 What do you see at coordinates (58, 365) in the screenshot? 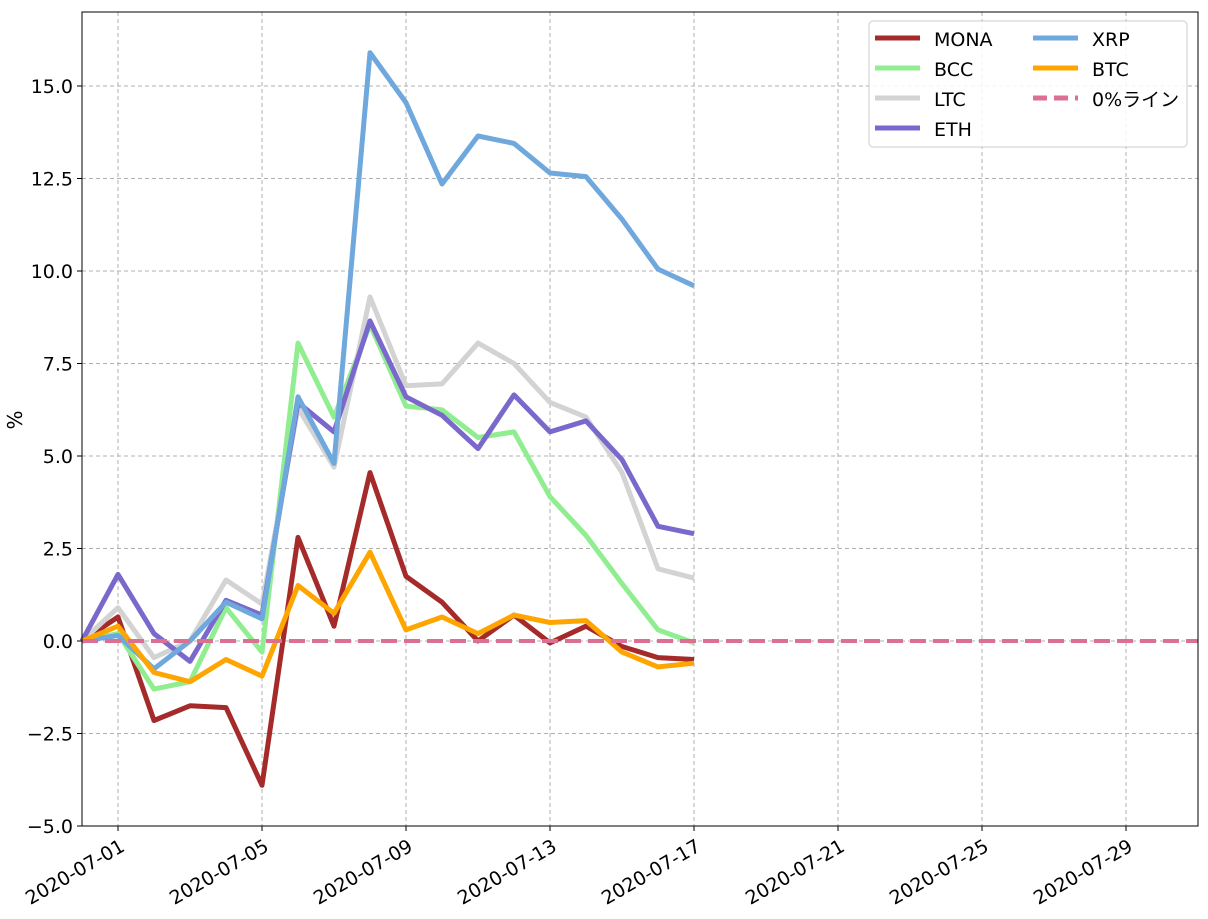
I see `y-tick-label: 7.5` at bounding box center [58, 365].